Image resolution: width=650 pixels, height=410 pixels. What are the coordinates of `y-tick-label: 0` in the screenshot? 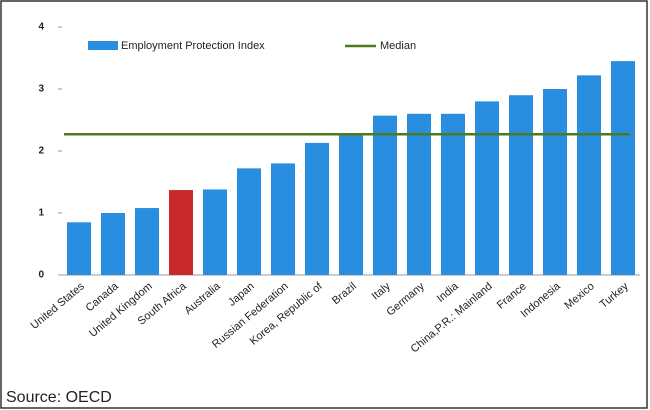 It's located at (41, 275).